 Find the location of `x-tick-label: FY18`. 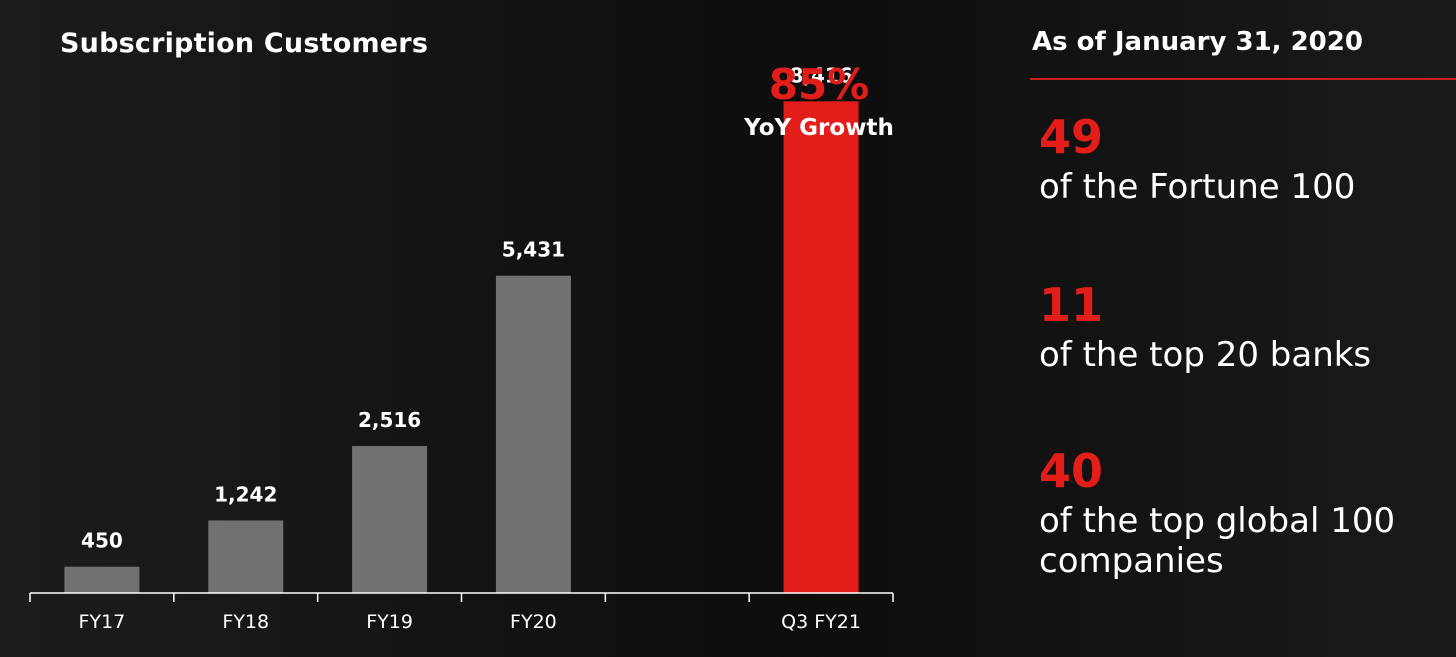

x-tick-label: FY18 is located at coordinates (245, 622).